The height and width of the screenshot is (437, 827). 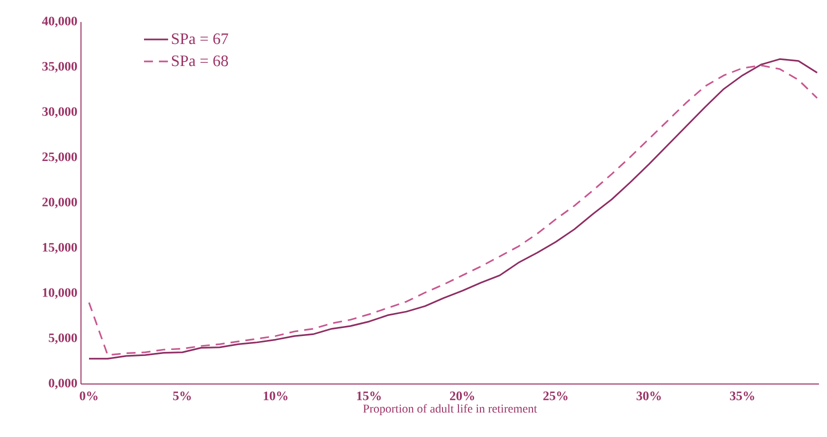 What do you see at coordinates (648, 396) in the screenshot?
I see `x-tick-label: 30%` at bounding box center [648, 396].